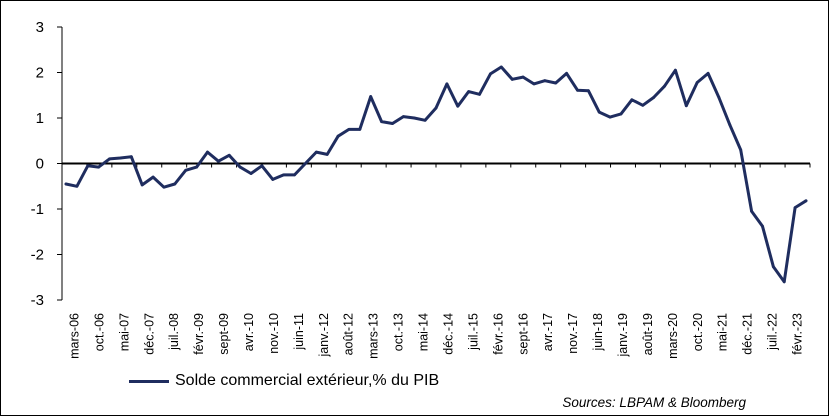 The width and height of the screenshot is (829, 416). I want to click on y-tick-label: 2, so click(40, 73).